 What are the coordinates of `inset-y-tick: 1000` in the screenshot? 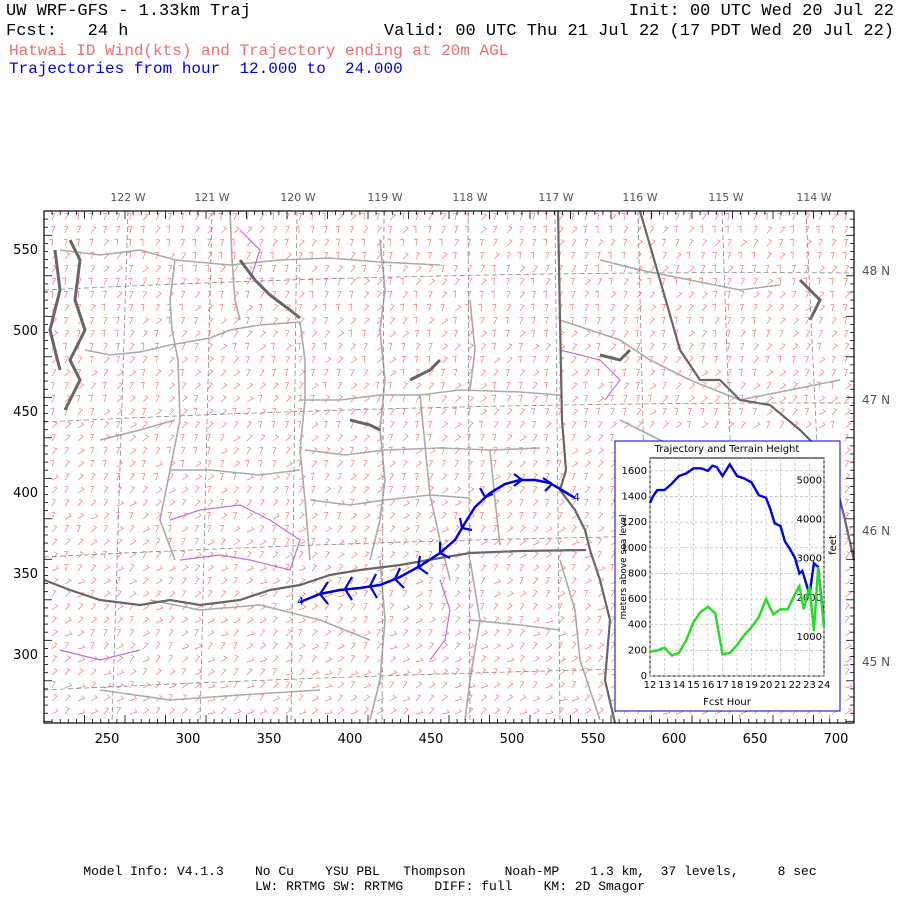 It's located at (634, 548).